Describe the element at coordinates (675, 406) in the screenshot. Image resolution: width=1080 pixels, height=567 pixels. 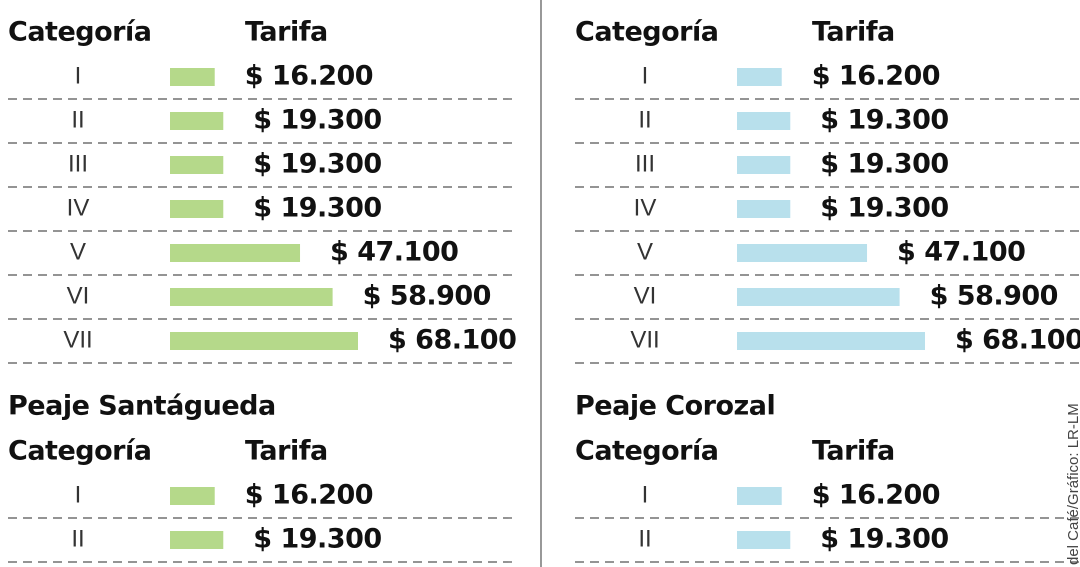
I see `panel-title: Peaje Corozal` at that location.